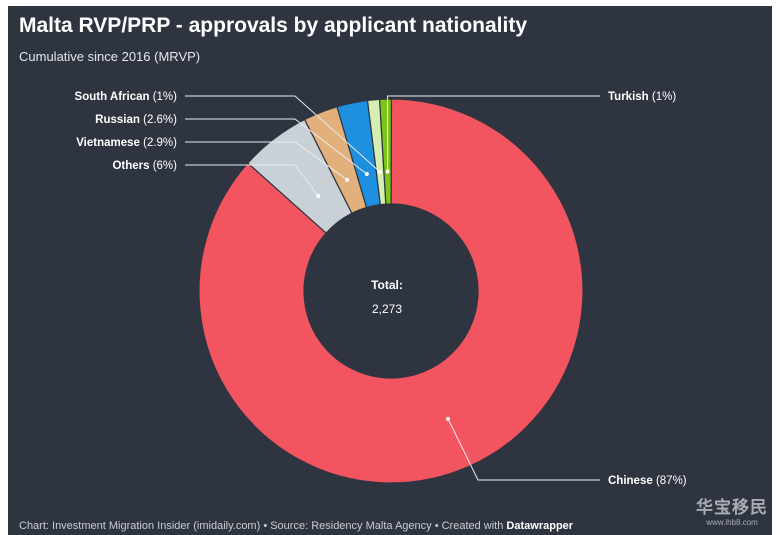 The width and height of the screenshot is (780, 535). I want to click on label-vietnamese: Vietnamese (2.9%), so click(126, 143).